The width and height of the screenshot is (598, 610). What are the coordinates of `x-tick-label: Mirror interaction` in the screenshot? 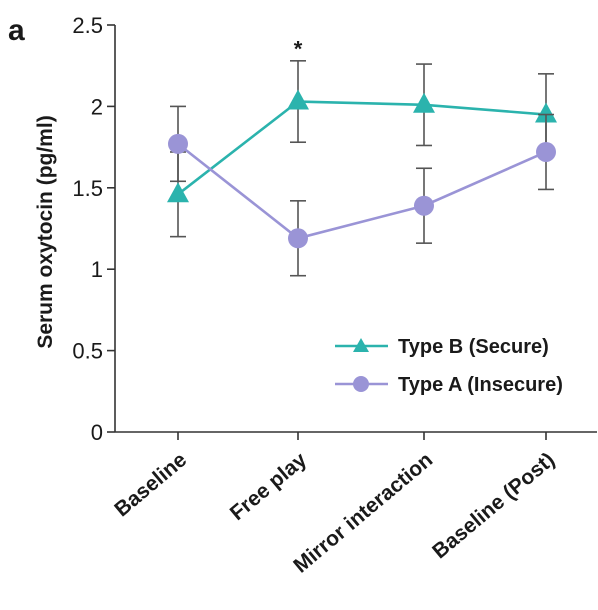 It's located at (363, 512).